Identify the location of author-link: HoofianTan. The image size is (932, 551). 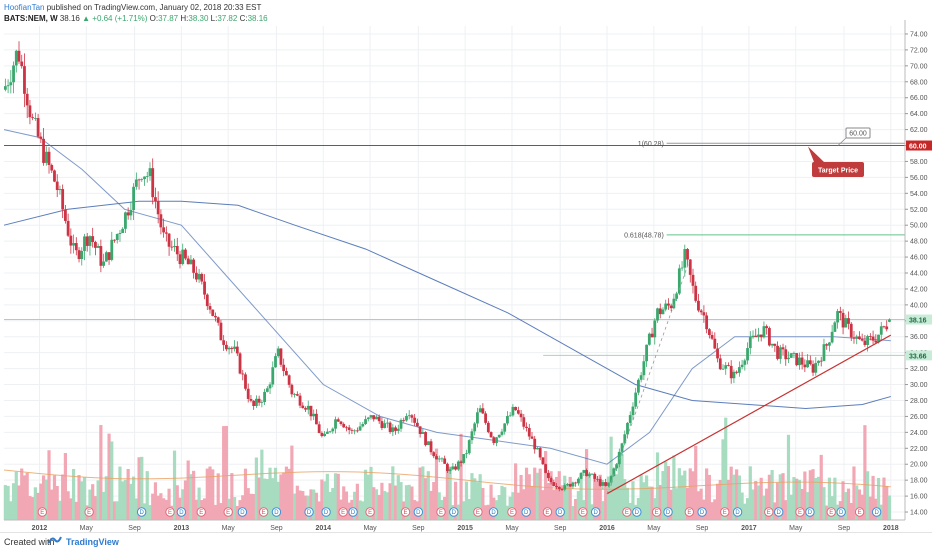
(24, 7).